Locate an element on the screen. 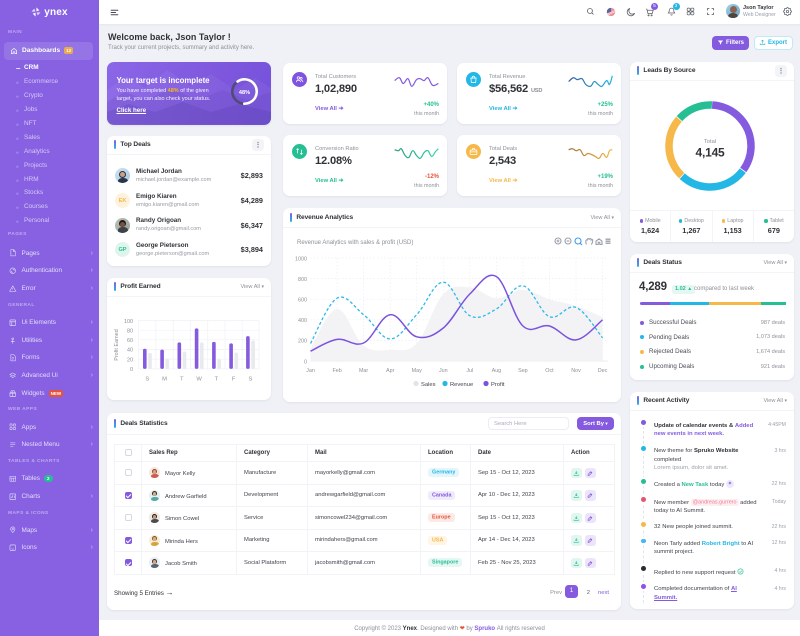 The image size is (800, 636). svg-text: May is located at coordinates (417, 371).